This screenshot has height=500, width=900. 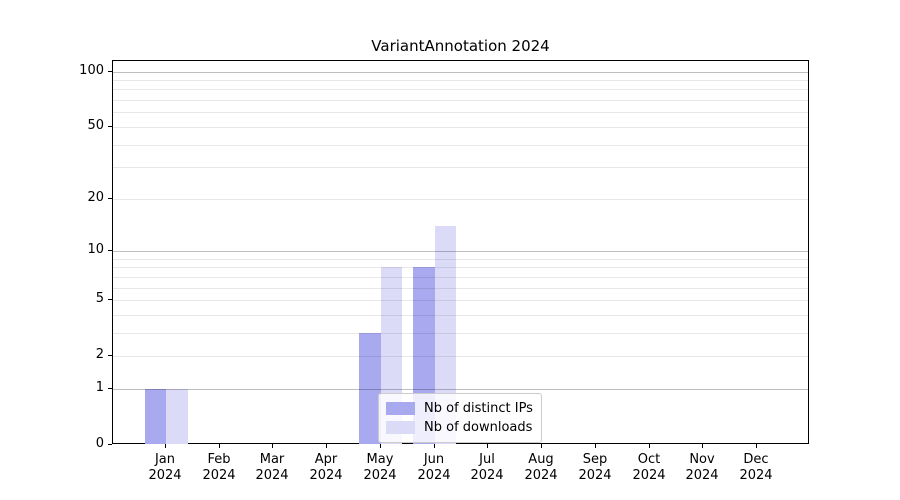 I want to click on legend-label-distinct-ips: Nb of distinct IPs, so click(x=478, y=408).